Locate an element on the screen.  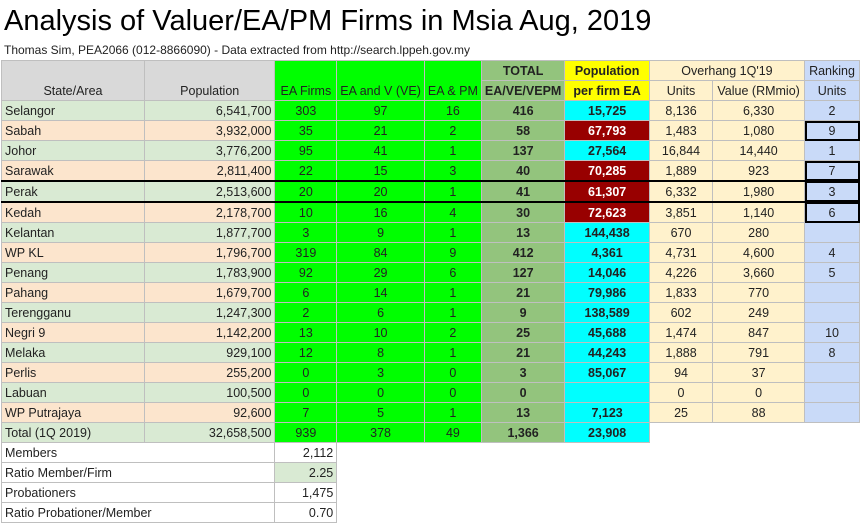
cell-ranking: 5 is located at coordinates (832, 272).